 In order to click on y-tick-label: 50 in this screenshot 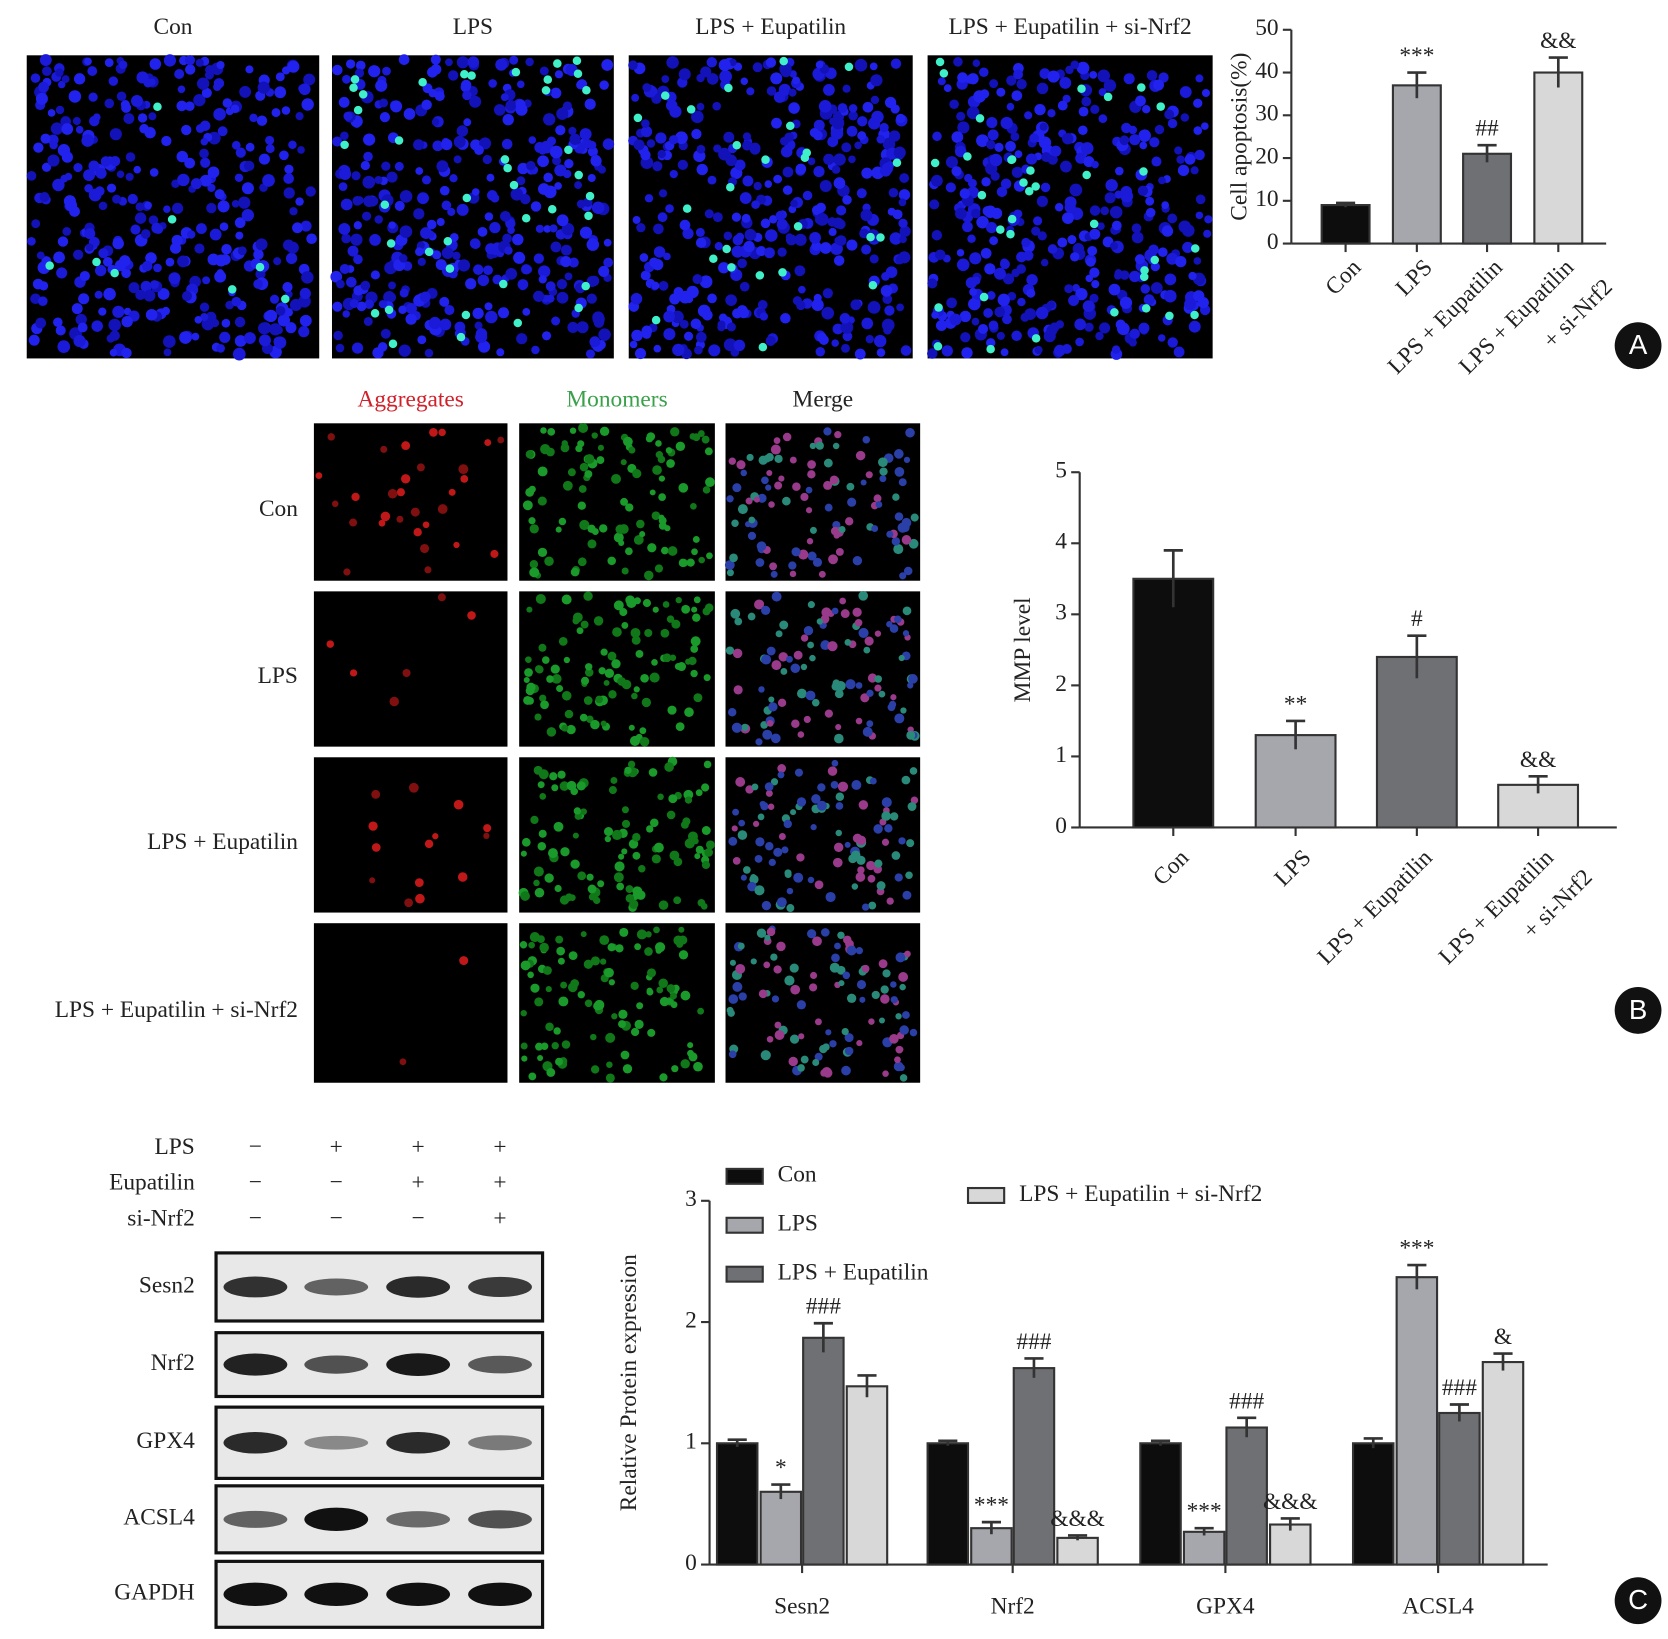, I will do `click(1266, 28)`.